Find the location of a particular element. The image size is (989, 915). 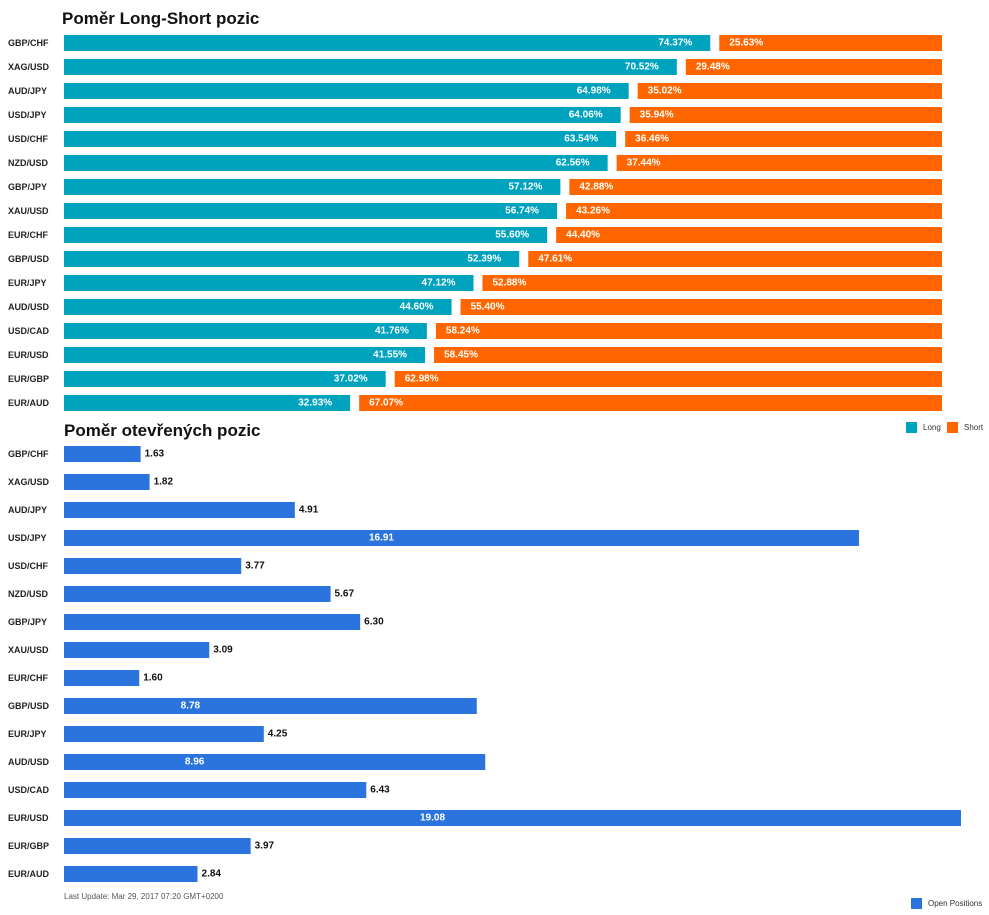

data-label-short: 25.63% is located at coordinates (746, 43).